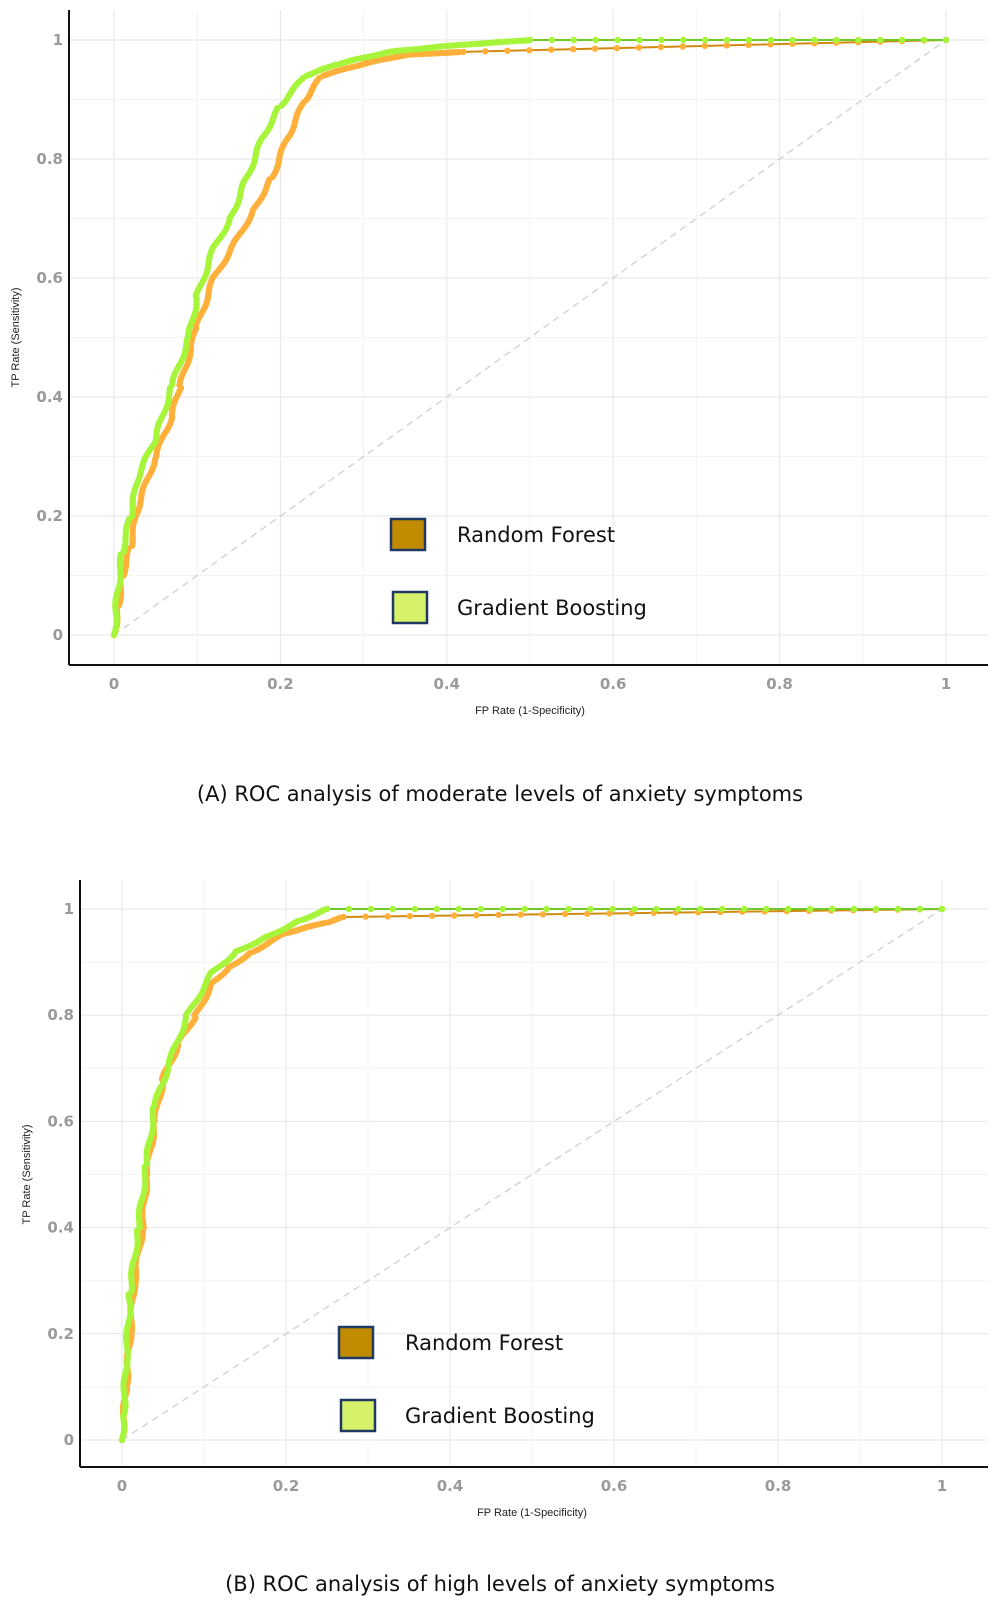 This screenshot has width=1000, height=1620. What do you see at coordinates (450, 1486) in the screenshot?
I see `x-tick-label: 0.4` at bounding box center [450, 1486].